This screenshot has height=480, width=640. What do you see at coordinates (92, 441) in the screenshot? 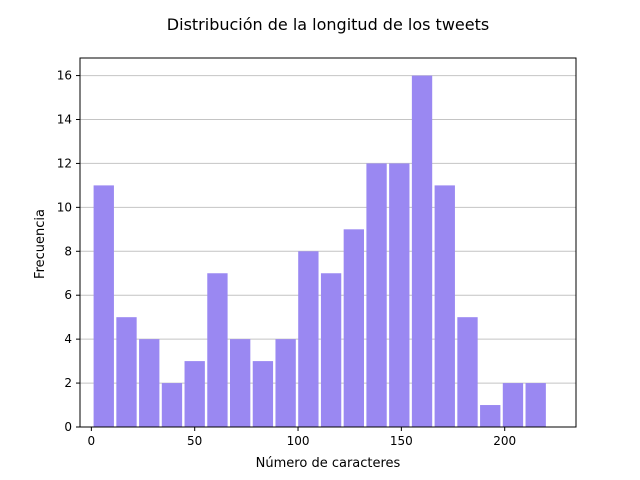
I see `x-tick-label: 0` at bounding box center [92, 441].